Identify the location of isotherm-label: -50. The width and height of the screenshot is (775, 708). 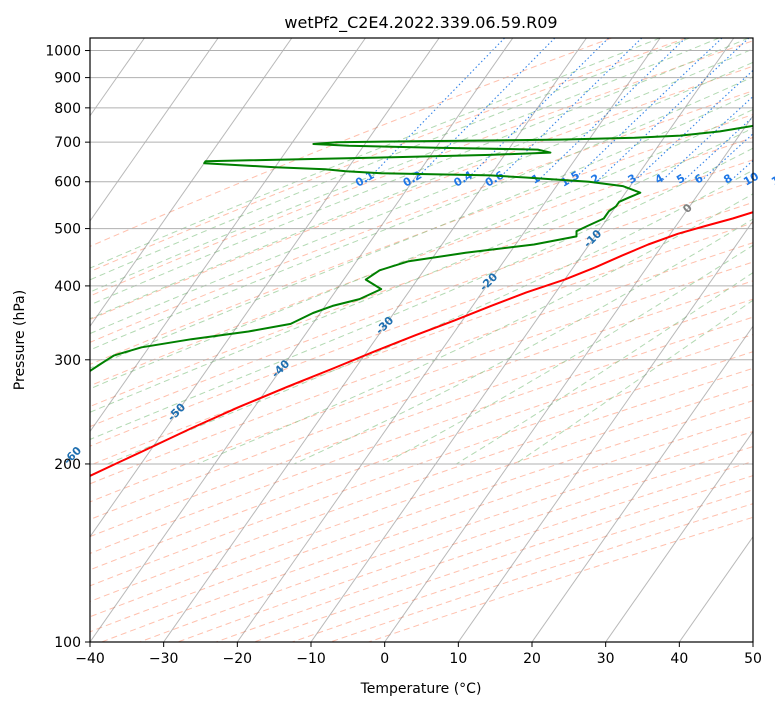
(176, 411).